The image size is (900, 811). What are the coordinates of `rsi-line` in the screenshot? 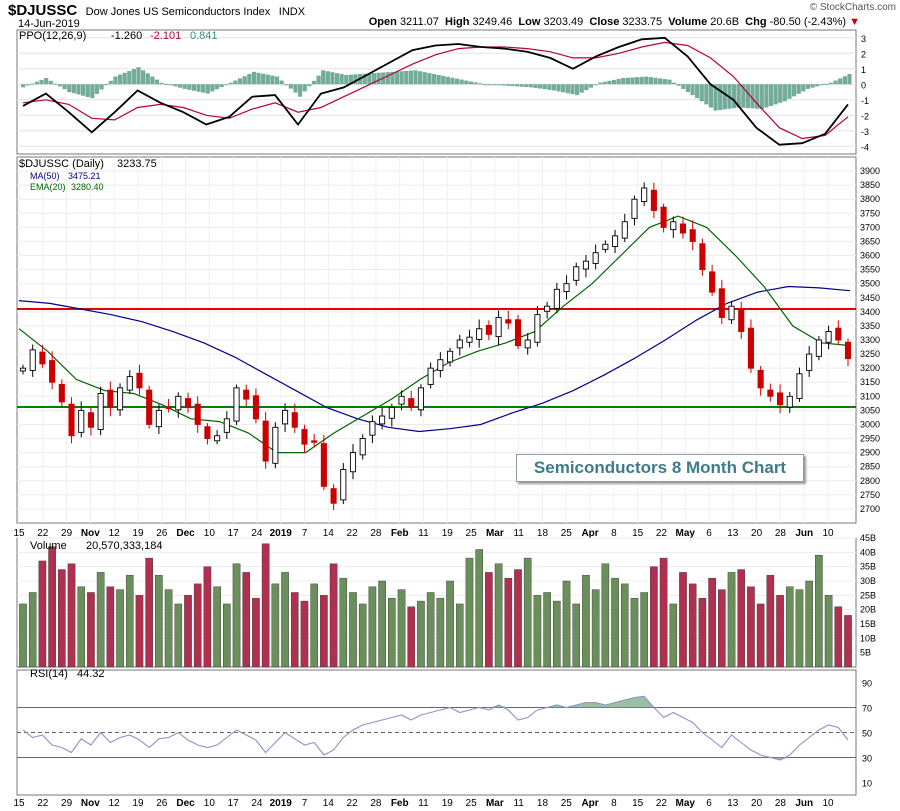 It's located at (435, 728).